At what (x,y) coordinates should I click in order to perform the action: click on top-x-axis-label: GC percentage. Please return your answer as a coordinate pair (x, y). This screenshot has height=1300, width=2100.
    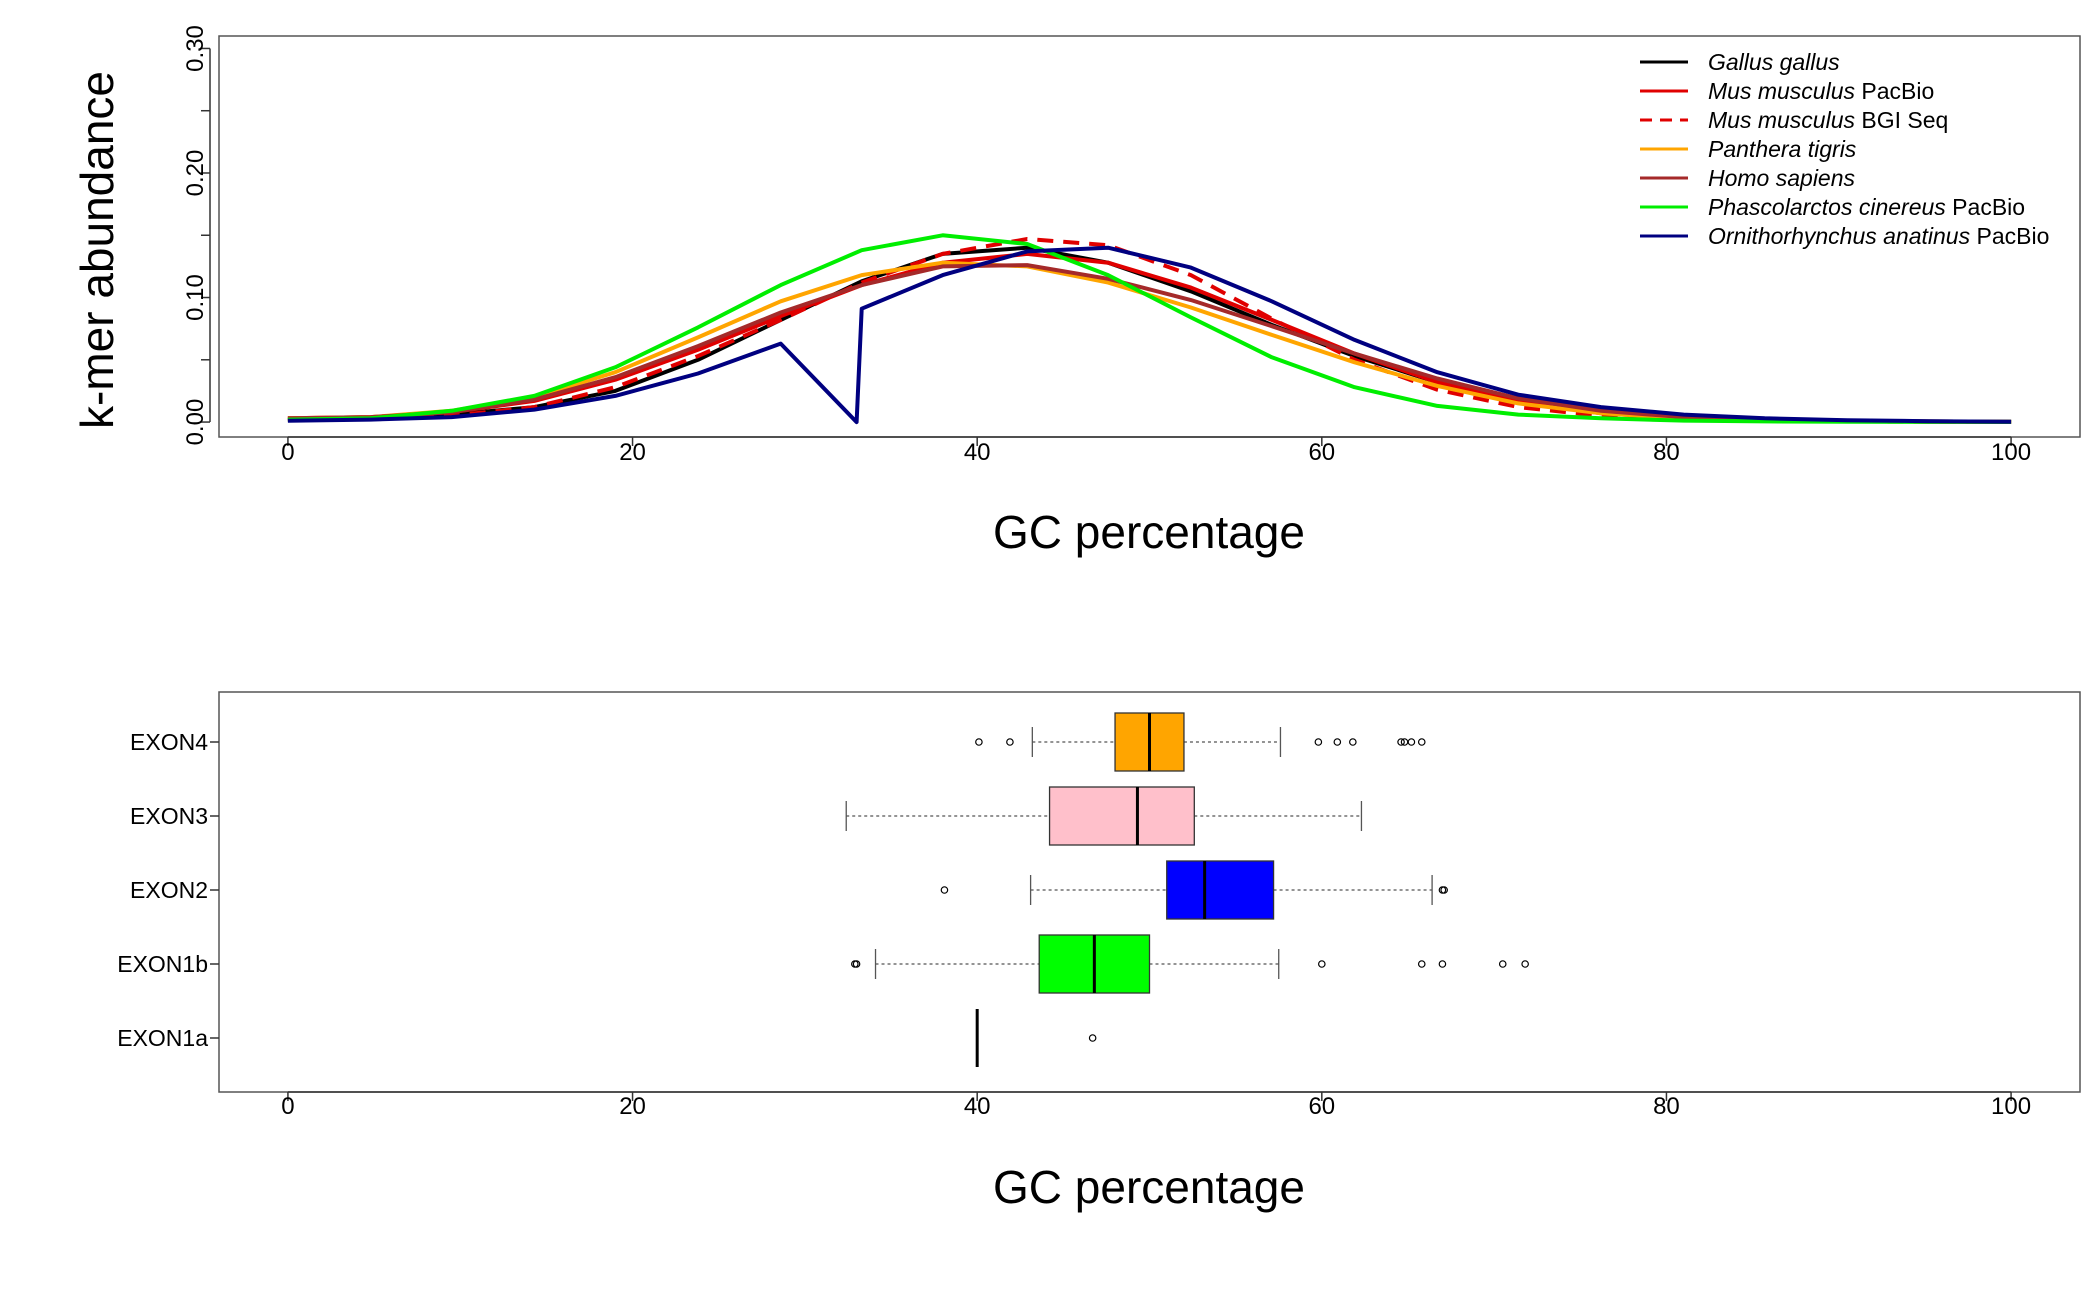
    Looking at the image, I should click on (1149, 532).